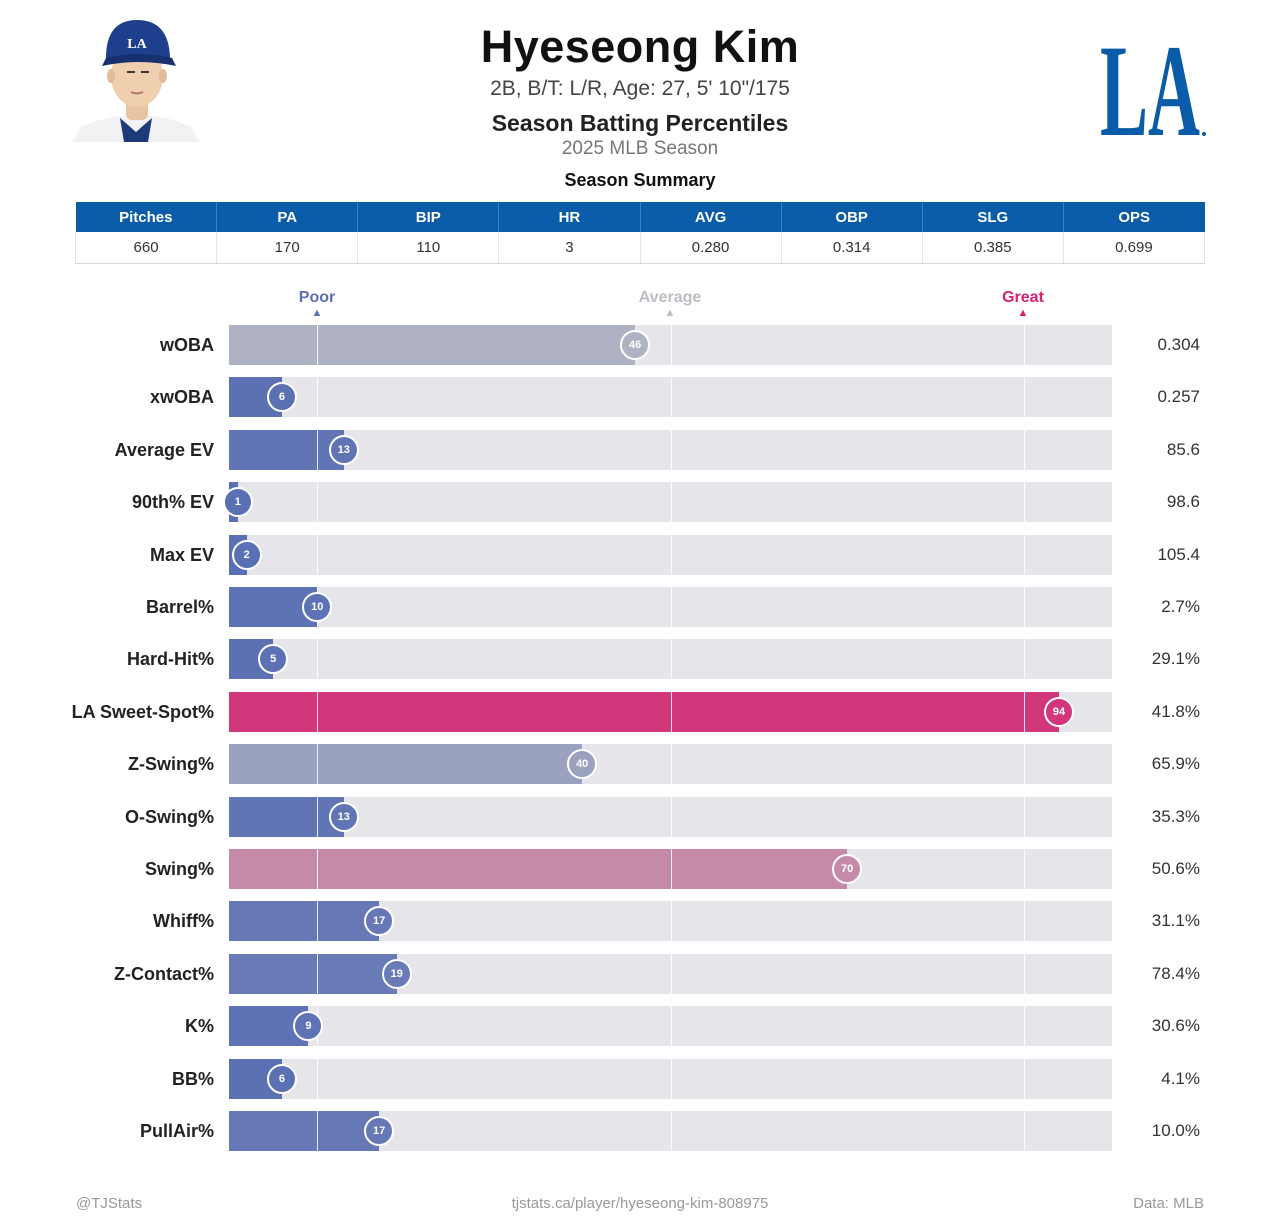 The width and height of the screenshot is (1280, 1227). I want to click on summary-header-cell: BIP, so click(428, 217).